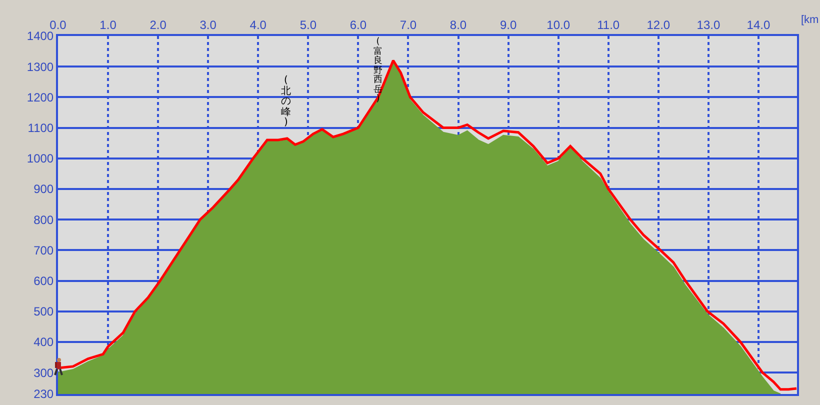 The image size is (820, 405). Describe the element at coordinates (40, 97) in the screenshot. I see `y-tick-label: 1200` at that location.